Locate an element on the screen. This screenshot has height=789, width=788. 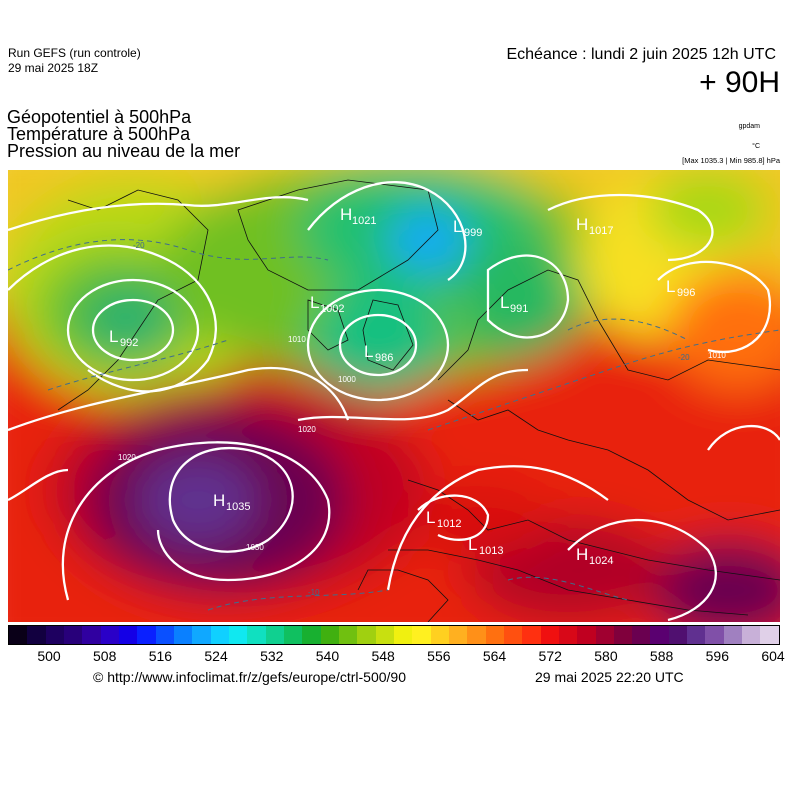
isobar-label: 1000 is located at coordinates (347, 379).